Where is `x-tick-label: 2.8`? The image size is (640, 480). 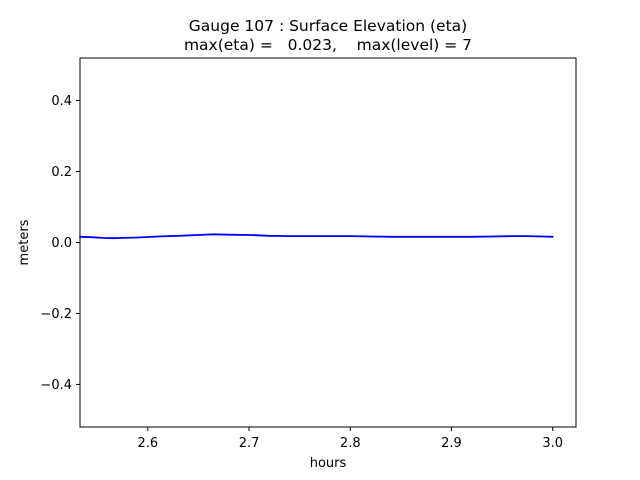 x-tick-label: 2.8 is located at coordinates (350, 443).